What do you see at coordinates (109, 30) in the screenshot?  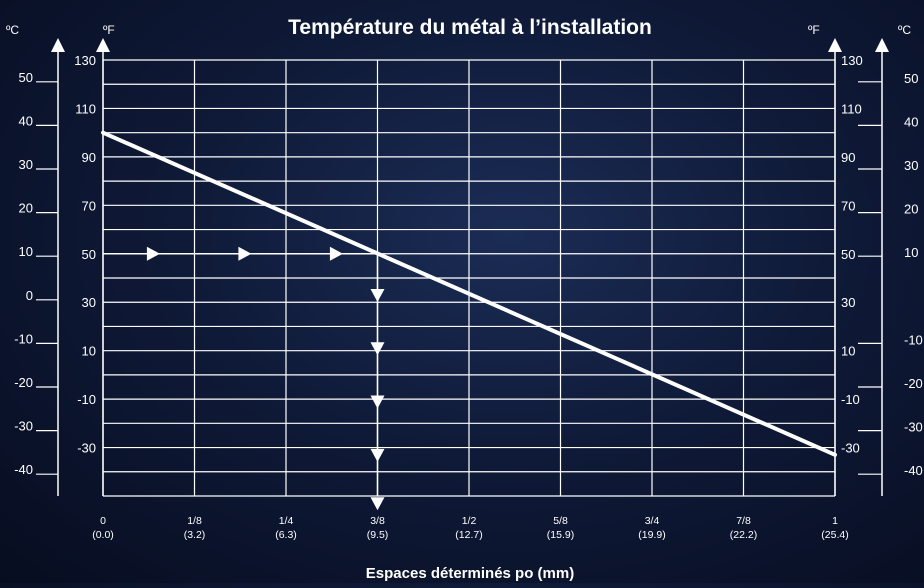 I see `fahrenheit-unit-left: ºF` at bounding box center [109, 30].